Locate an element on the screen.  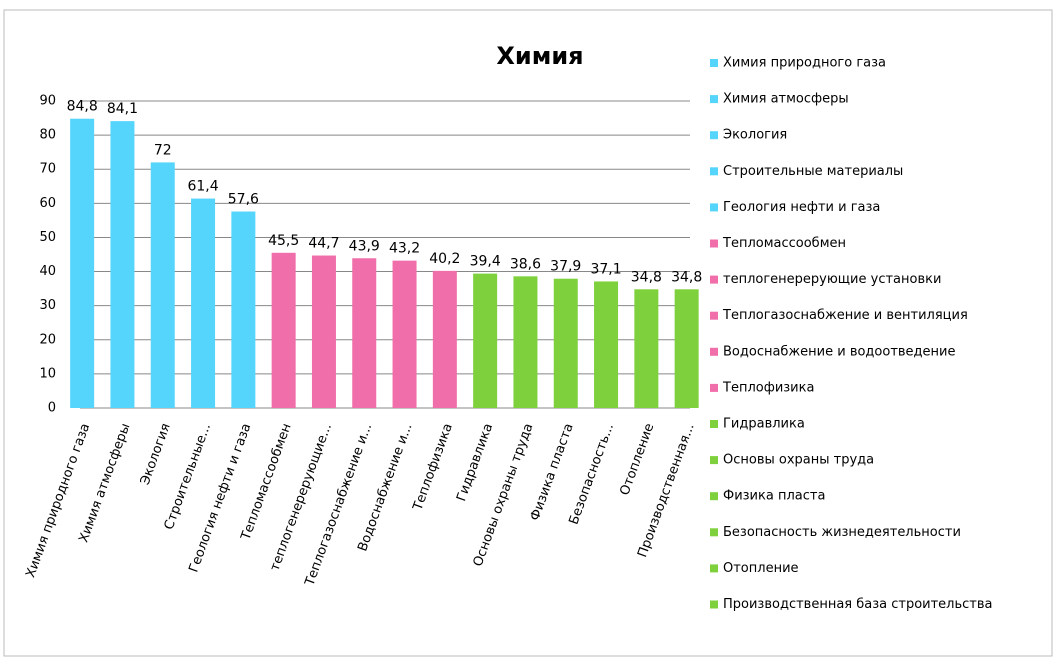
data-label: 43,9 is located at coordinates (364, 246).